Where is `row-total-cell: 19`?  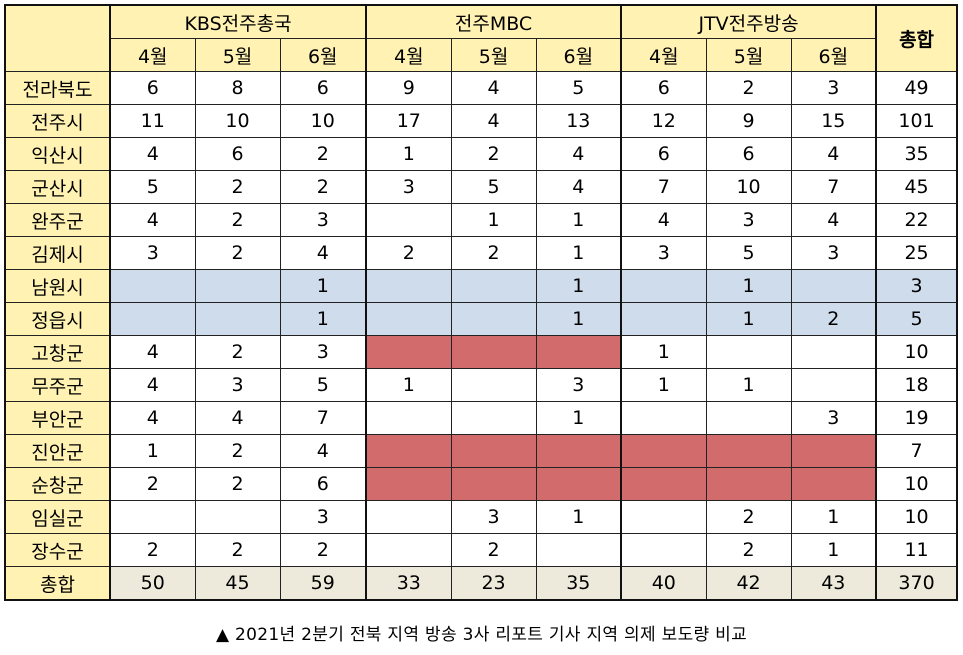
row-total-cell: 19 is located at coordinates (917, 418).